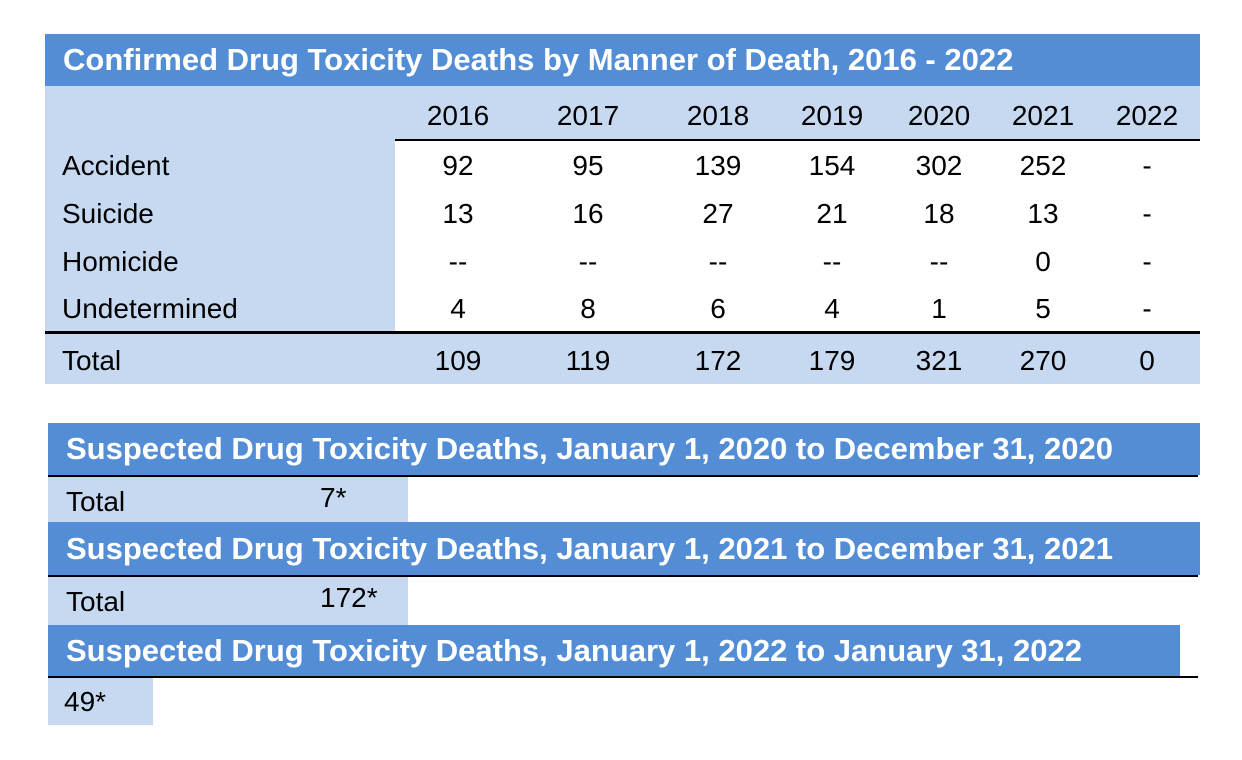  What do you see at coordinates (622, 332) in the screenshot?
I see `total-divider` at bounding box center [622, 332].